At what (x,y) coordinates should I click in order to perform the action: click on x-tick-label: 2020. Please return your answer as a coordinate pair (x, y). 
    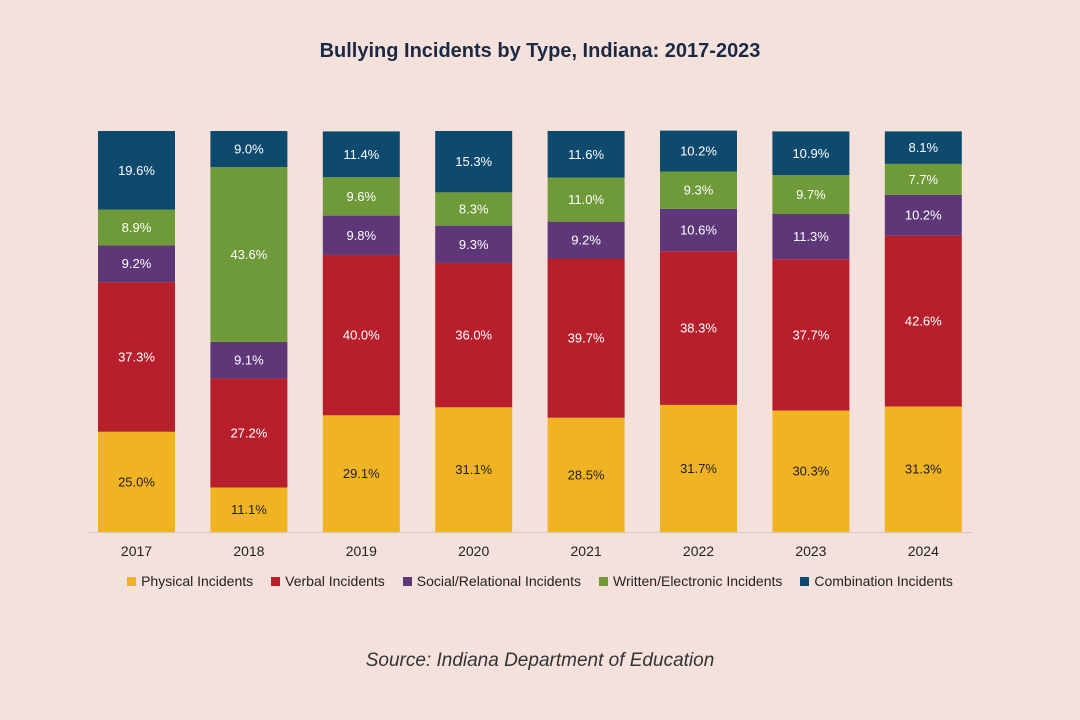
    Looking at the image, I should click on (473, 551).